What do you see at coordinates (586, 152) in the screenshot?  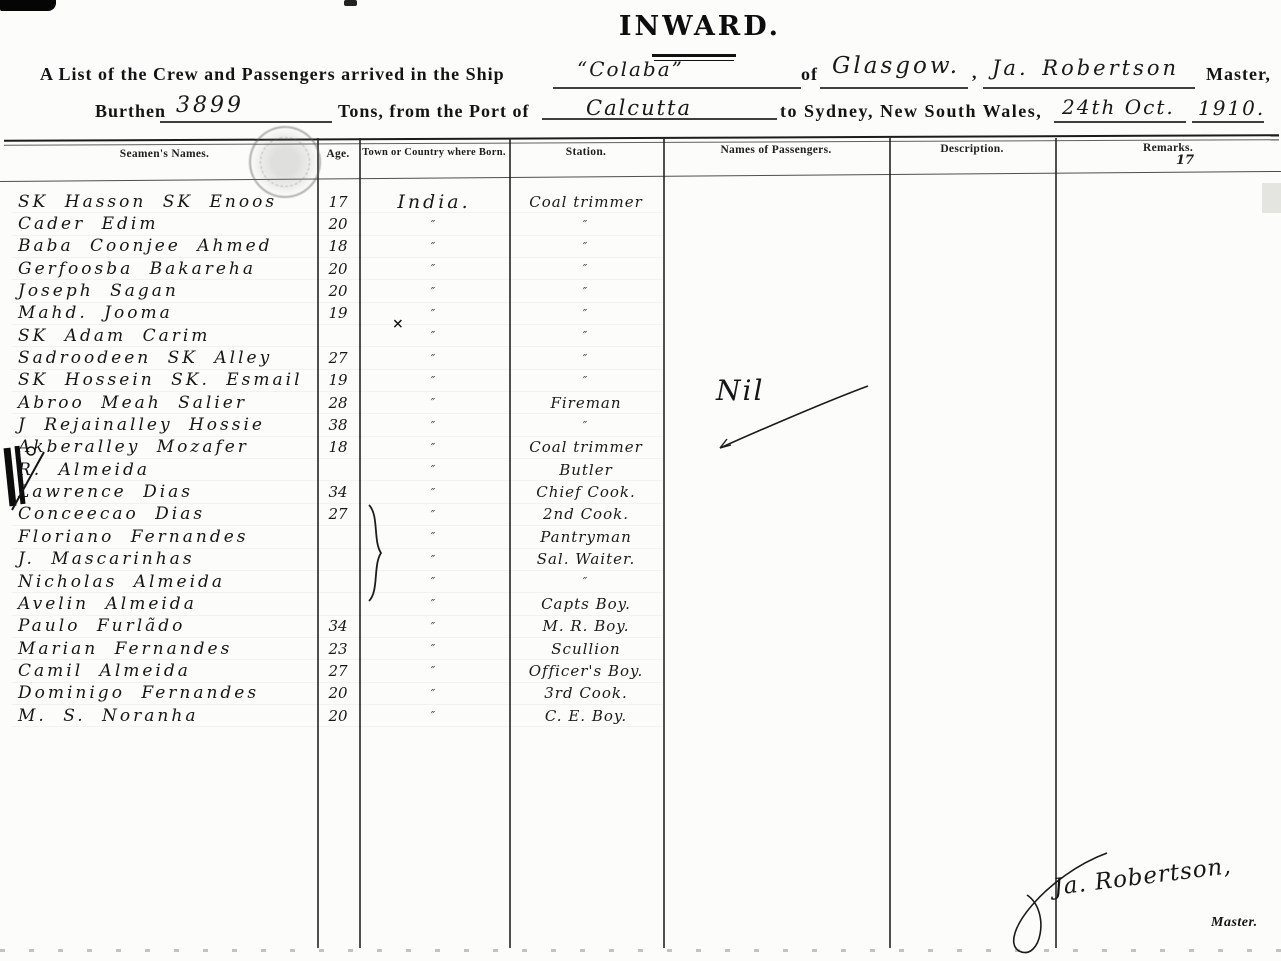 I see `header-station: Station.` at bounding box center [586, 152].